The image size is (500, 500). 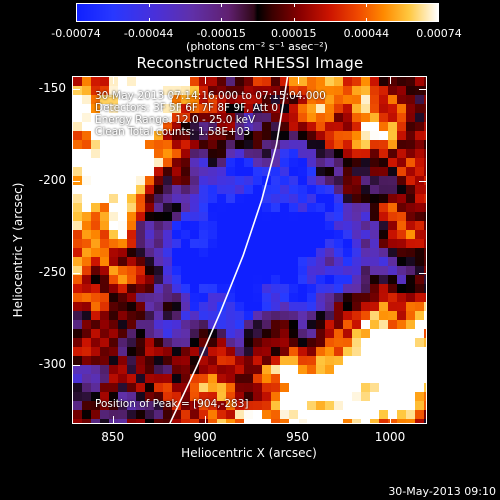 I want to click on y-tick-mark, so click(x=423, y=366).